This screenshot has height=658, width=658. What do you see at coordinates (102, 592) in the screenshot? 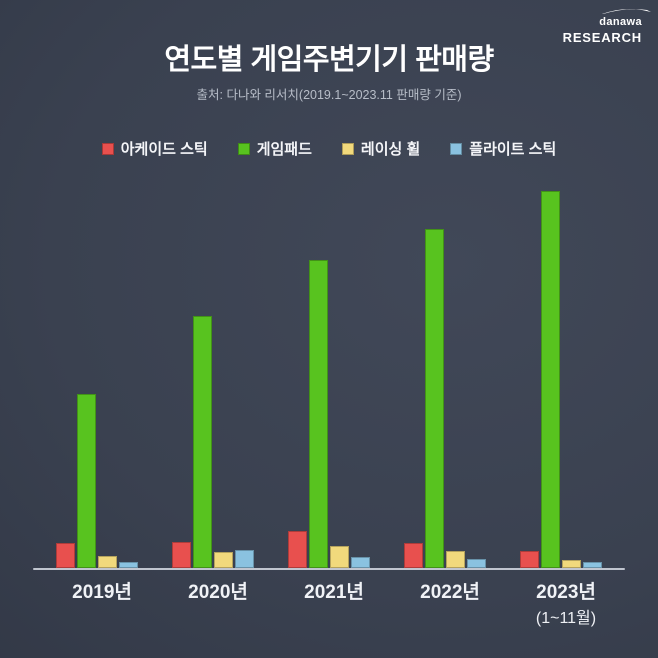
I see `x-axis-label-2019년: 2019년` at bounding box center [102, 592].